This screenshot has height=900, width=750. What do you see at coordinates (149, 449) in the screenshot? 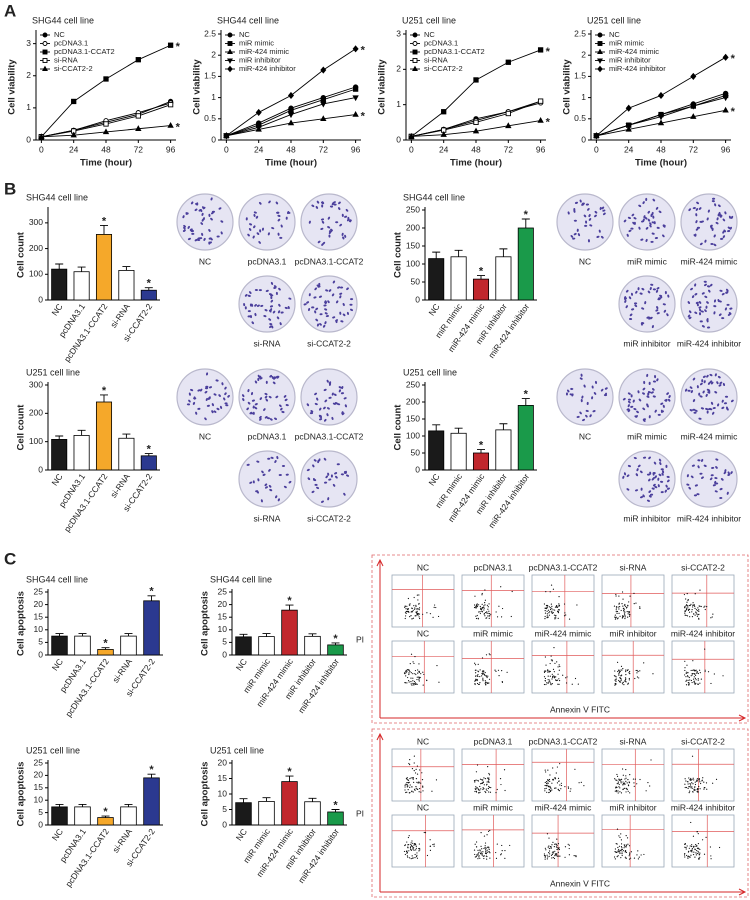
I see `significance-mark: *` at bounding box center [149, 449].